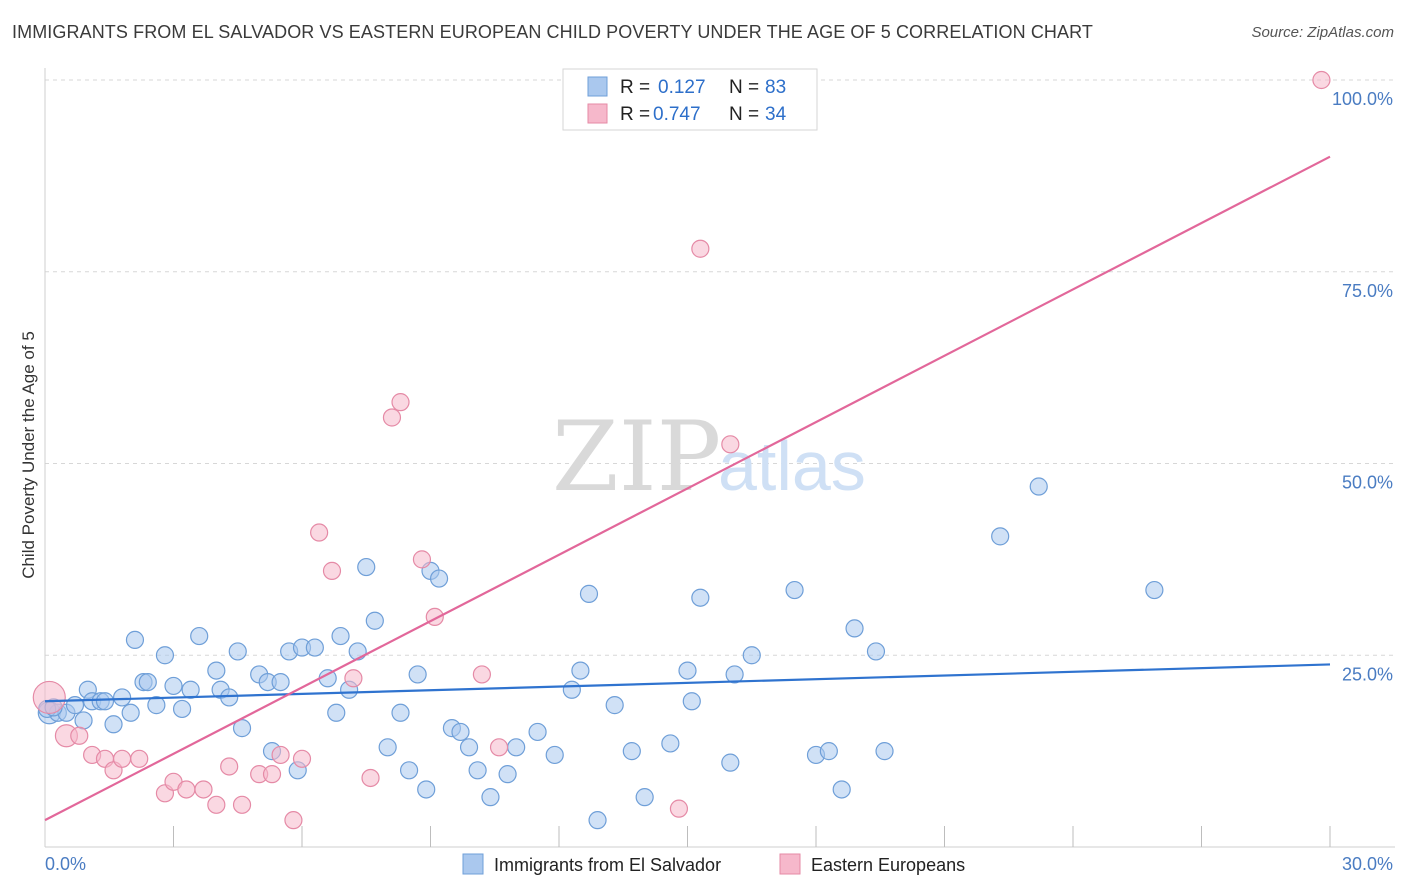 The image size is (1406, 892). I want to click on bottom-legend-swatch-pink, so click(790, 864).